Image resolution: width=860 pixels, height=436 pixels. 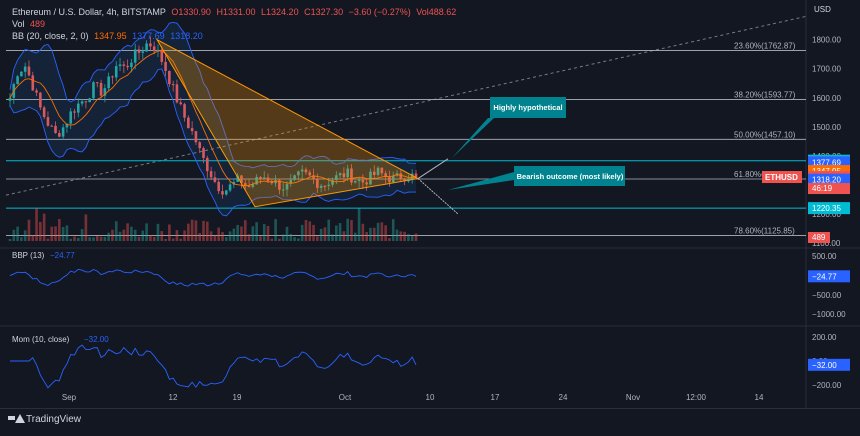 I want to click on mom-value-box, so click(x=829, y=364).